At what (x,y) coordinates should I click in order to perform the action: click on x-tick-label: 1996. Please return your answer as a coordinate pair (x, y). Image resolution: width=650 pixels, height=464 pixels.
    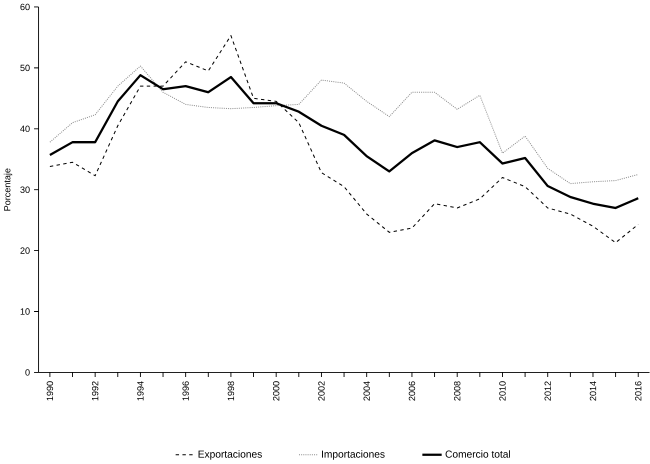
    Looking at the image, I should click on (185, 390).